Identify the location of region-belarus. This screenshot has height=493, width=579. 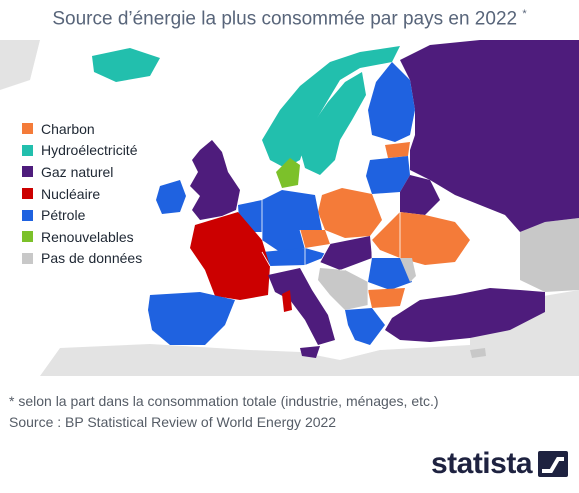
(420, 195).